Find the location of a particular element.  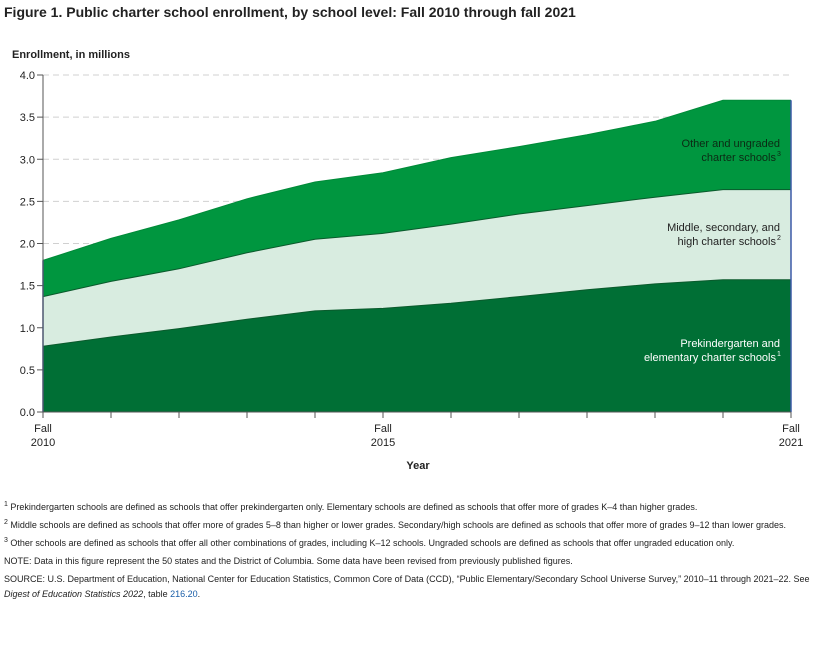

series-label-1-line1: Prekindergarten and is located at coordinates (730, 344).